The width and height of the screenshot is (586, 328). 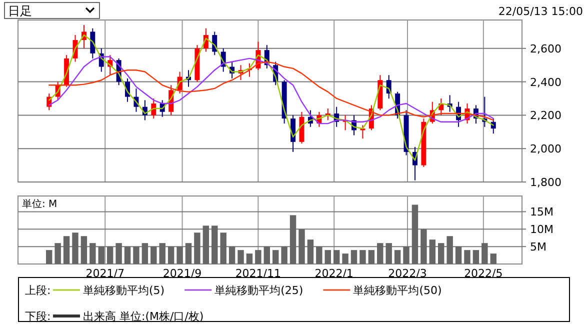 What do you see at coordinates (258, 273) in the screenshot?
I see `x-tick-label: 2021/11` at bounding box center [258, 273].